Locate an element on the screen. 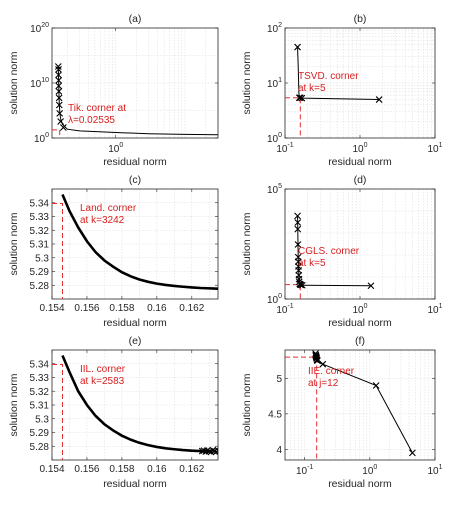 The height and width of the screenshot is (518, 474). y-tick-label: 4.5 is located at coordinates (275, 414).